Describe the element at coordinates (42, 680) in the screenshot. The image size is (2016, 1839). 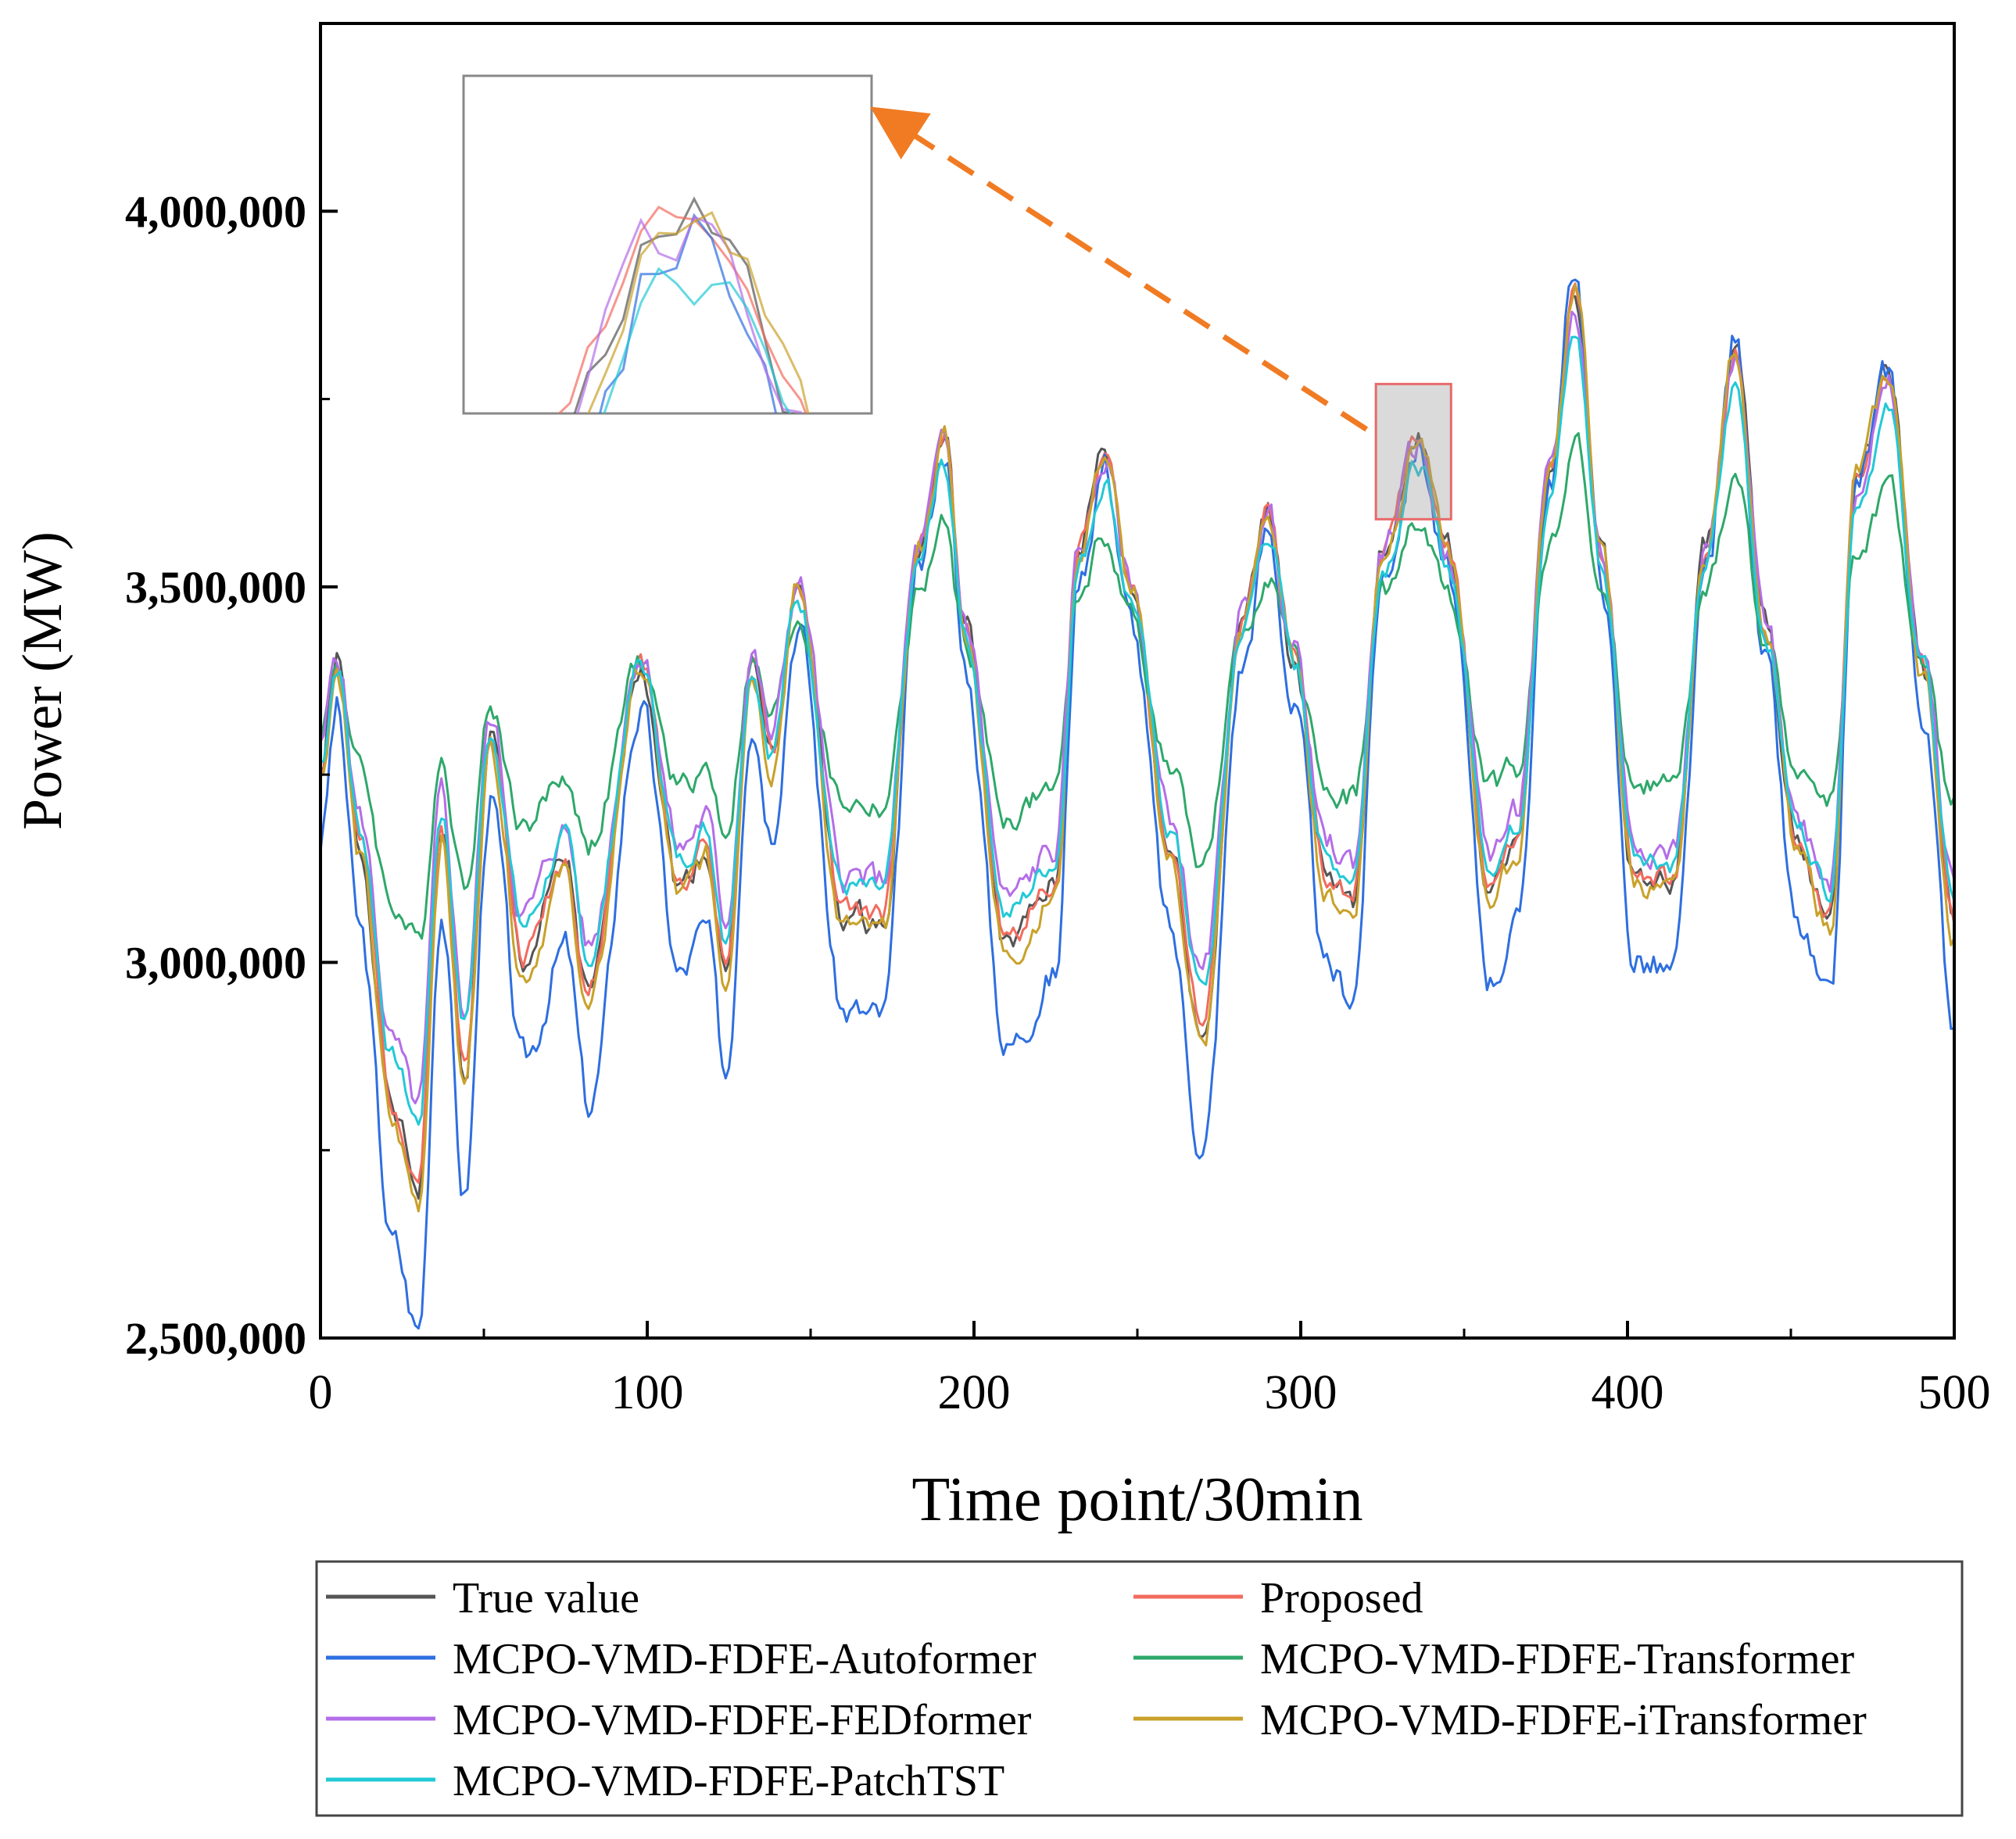
I see `y-axis-title: Power (MW)` at that location.